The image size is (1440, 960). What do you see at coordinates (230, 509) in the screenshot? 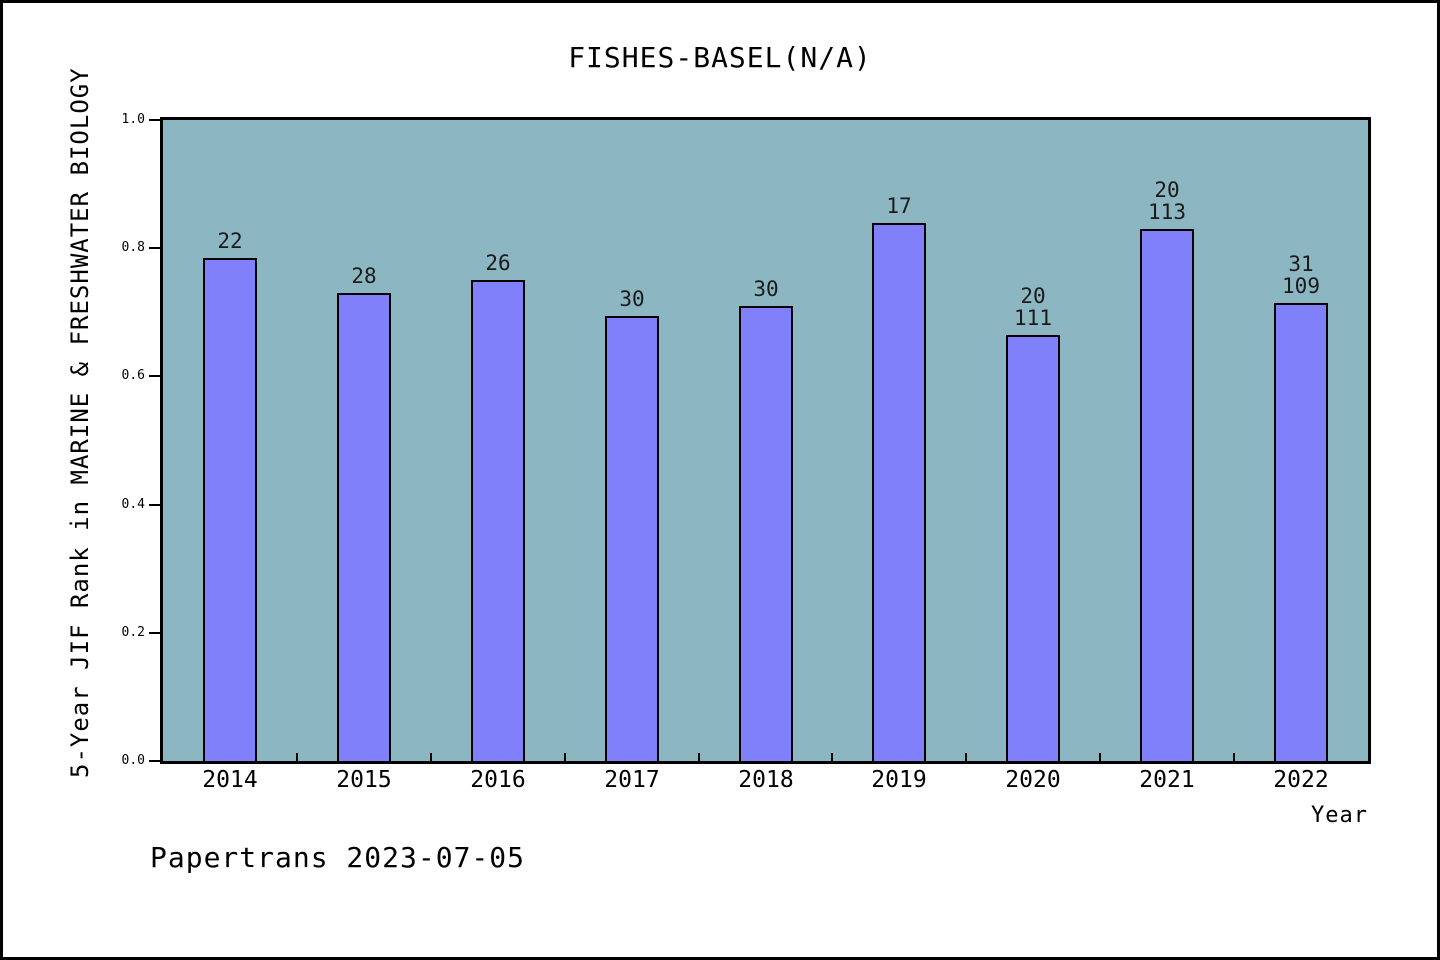
I see `bar-2014` at bounding box center [230, 509].